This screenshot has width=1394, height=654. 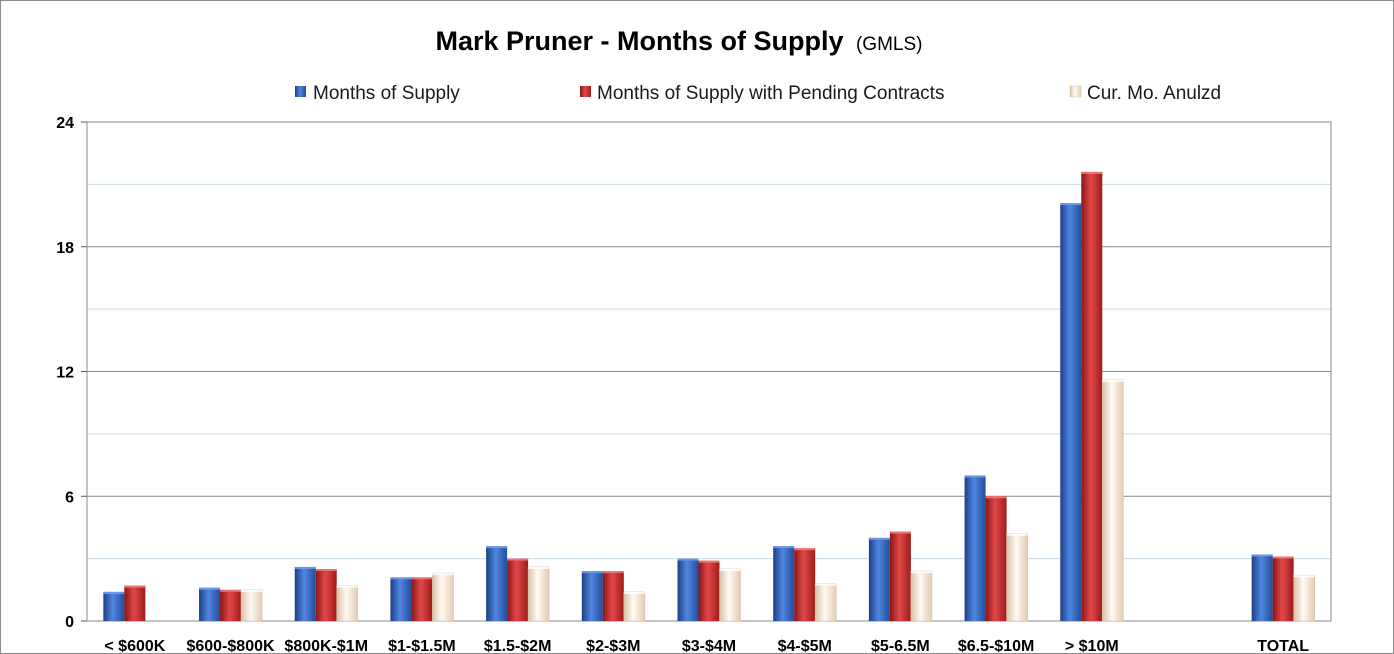 What do you see at coordinates (709, 645) in the screenshot?
I see `x-tick-label: $3-$4M` at bounding box center [709, 645].